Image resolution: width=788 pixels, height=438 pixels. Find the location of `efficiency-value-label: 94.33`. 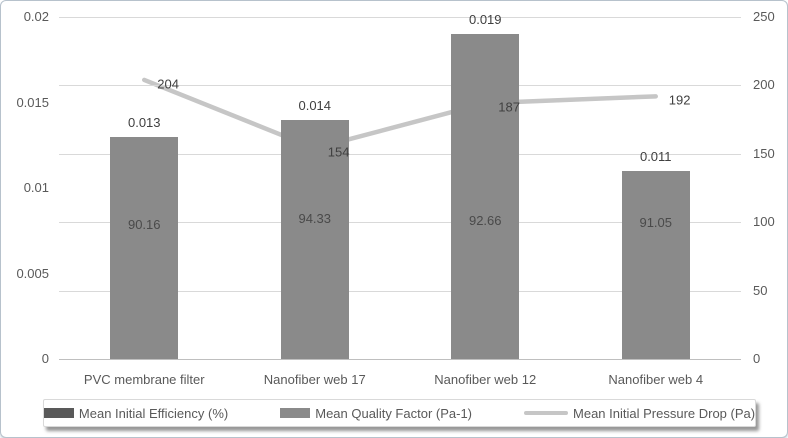

efficiency-value-label: 94.33 is located at coordinates (315, 218).